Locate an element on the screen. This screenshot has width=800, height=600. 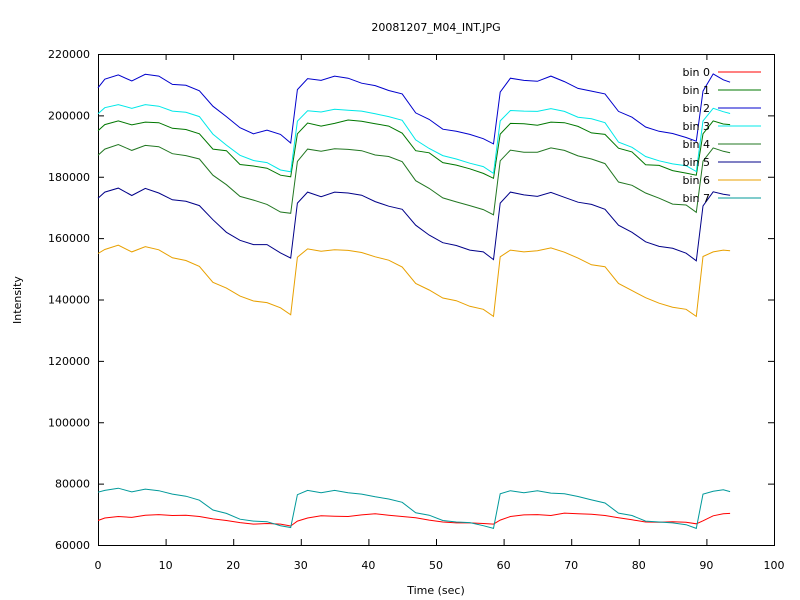
x-tick-label: 0 is located at coordinates (98, 565).